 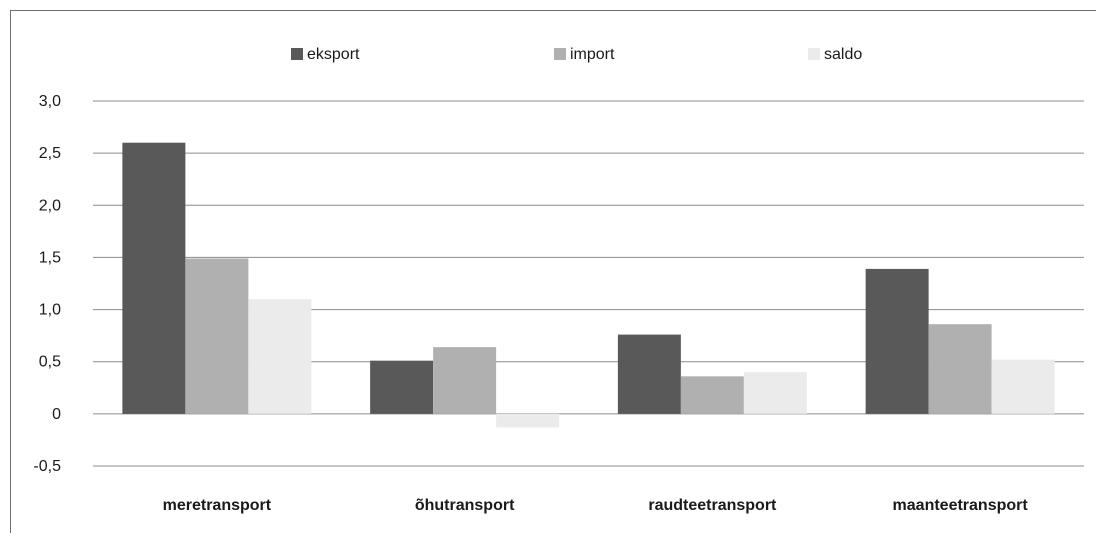 What do you see at coordinates (47, 466) in the screenshot?
I see `y-tick-label: -0,5` at bounding box center [47, 466].